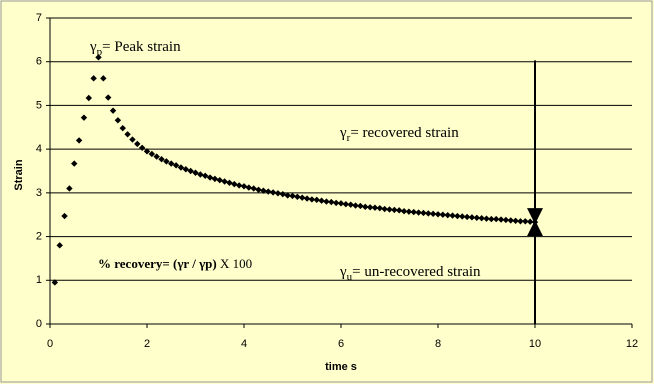  Describe the element at coordinates (39, 324) in the screenshot. I see `y-tick-label: 0` at that location.